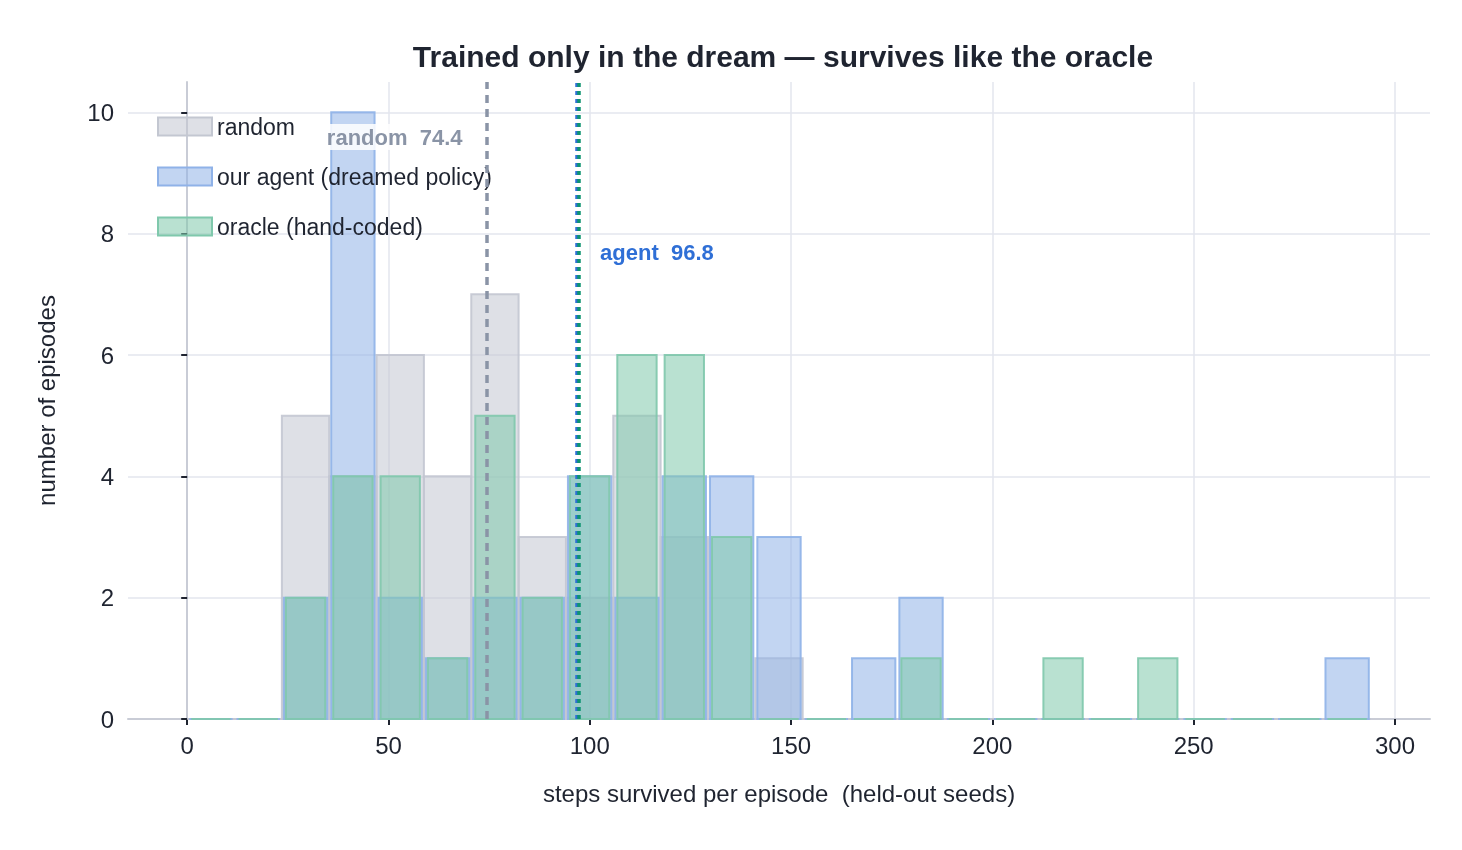 The width and height of the screenshot is (1462, 850). I want to click on x-tick-label: 300, so click(1394, 745).